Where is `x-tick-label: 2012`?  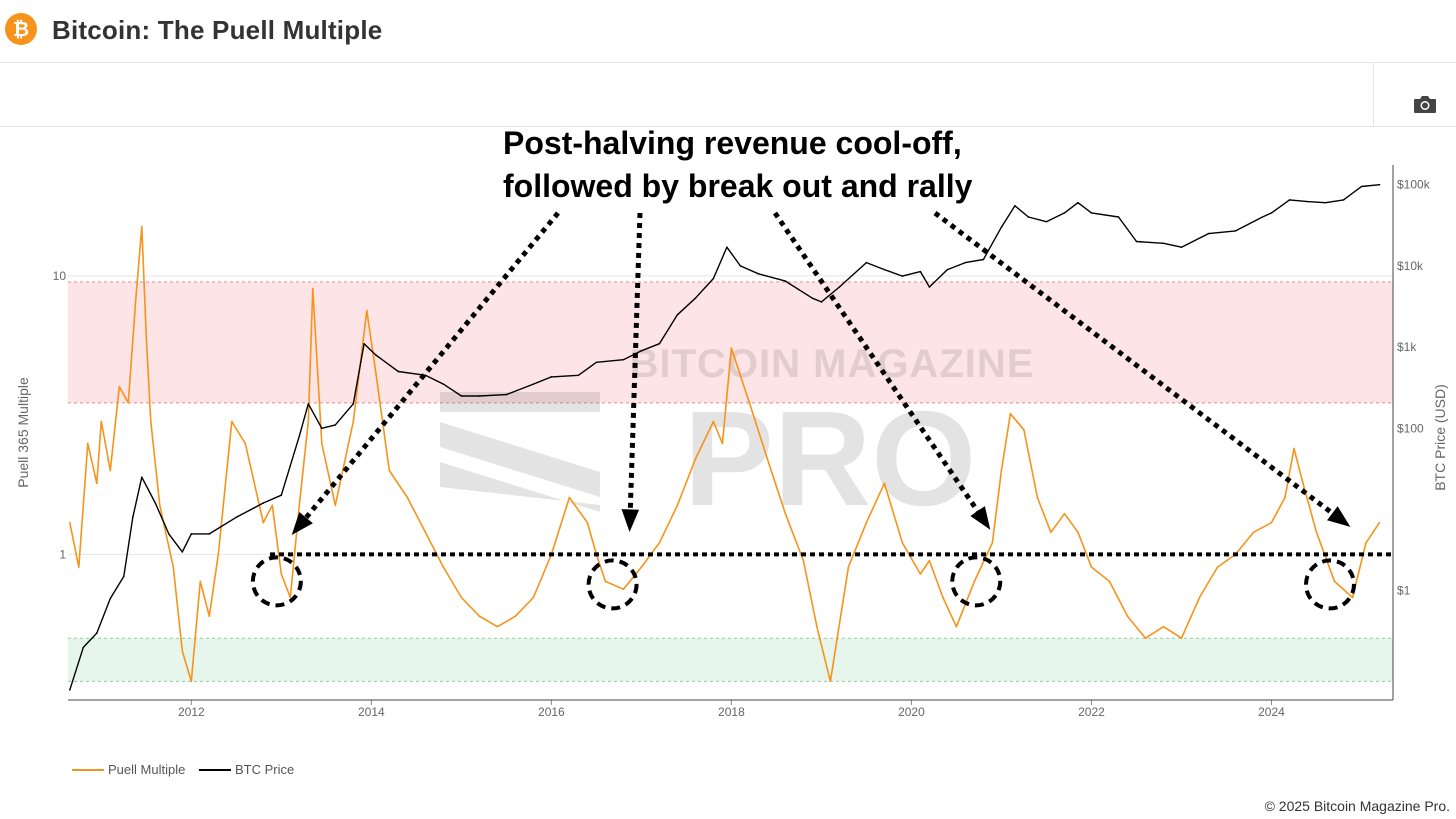
x-tick-label: 2012 is located at coordinates (191, 712).